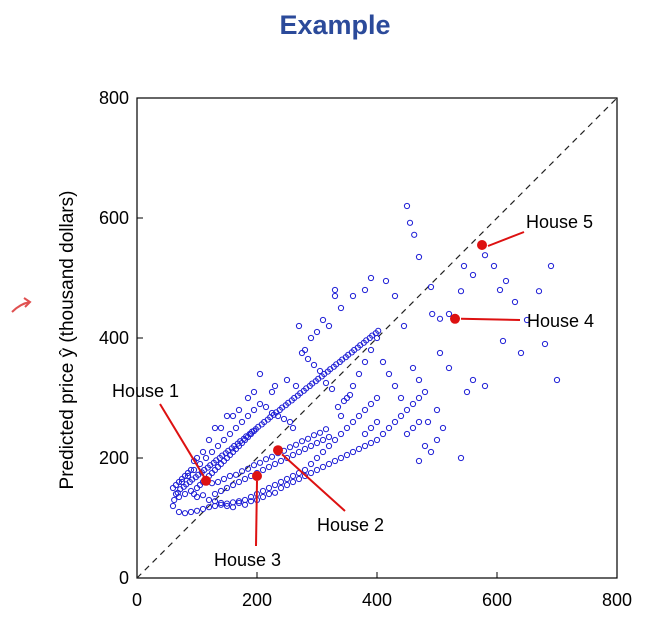 The height and width of the screenshot is (617, 670). What do you see at coordinates (559, 222) in the screenshot?
I see `house-label: House 5` at bounding box center [559, 222].